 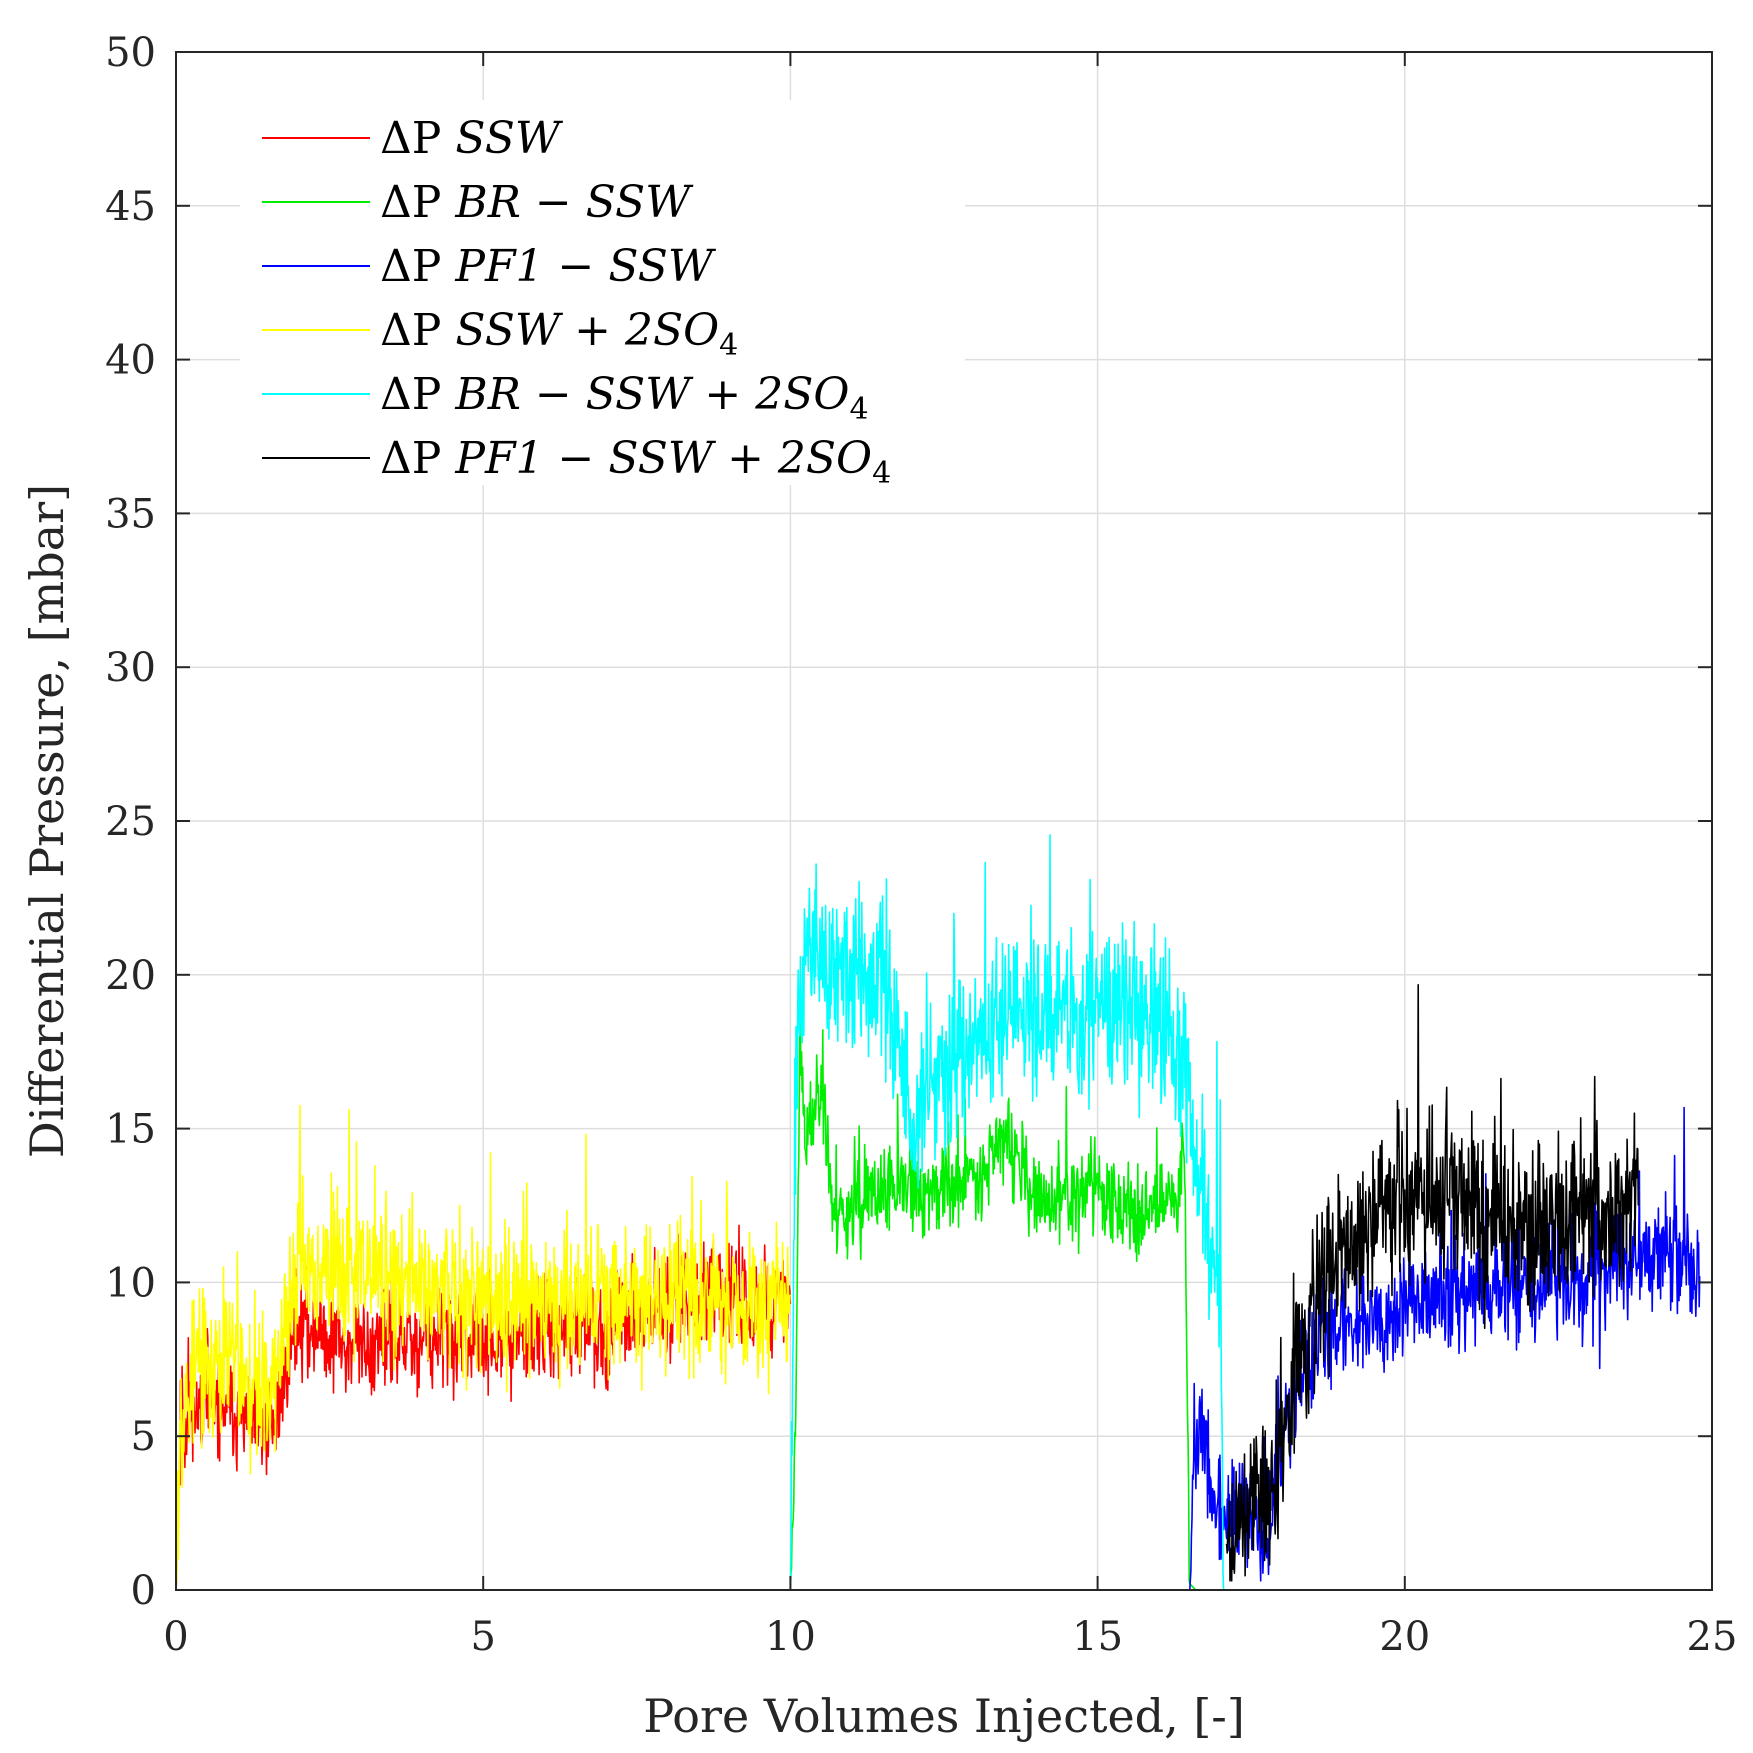 What do you see at coordinates (944, 1716) in the screenshot?
I see `x-axis-label: Pore Volumes Injected, [-]` at bounding box center [944, 1716].